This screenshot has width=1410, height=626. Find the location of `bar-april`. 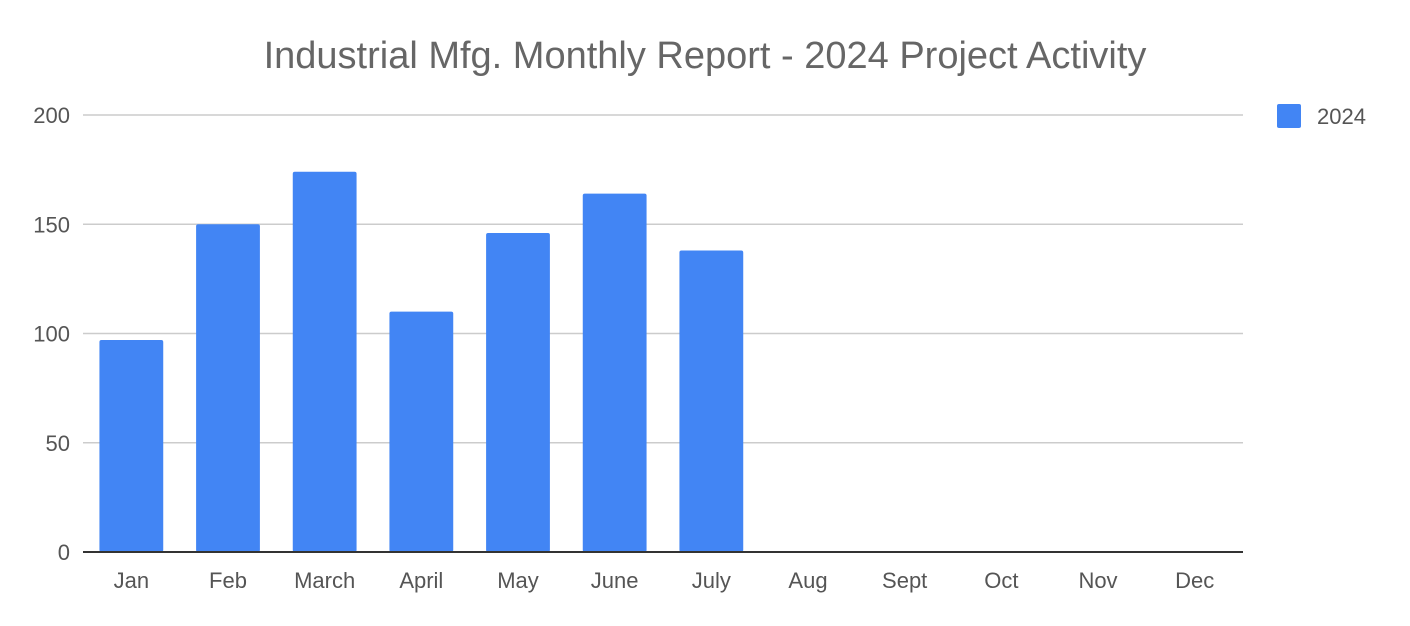

bar-april is located at coordinates (421, 431).